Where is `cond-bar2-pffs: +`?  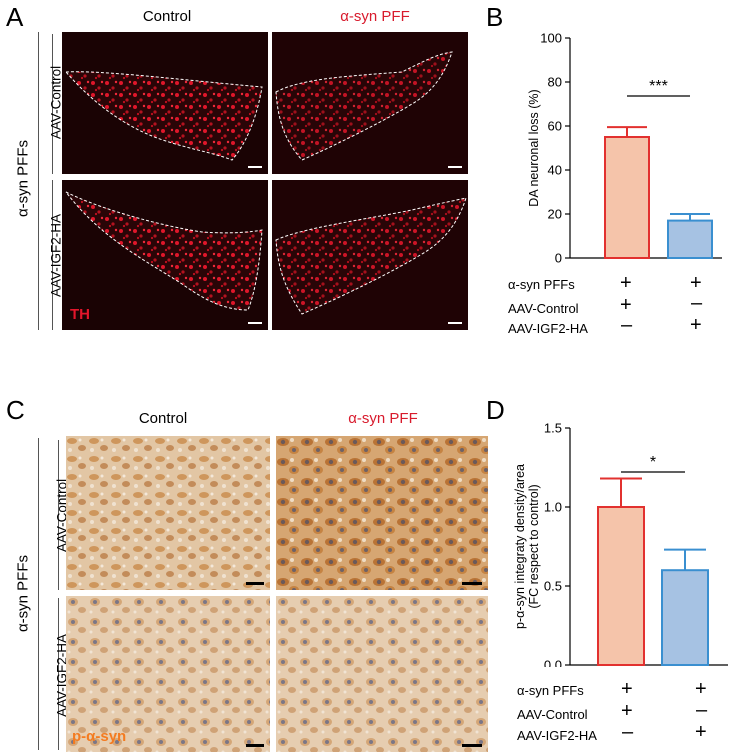 cond-bar2-pffs: + is located at coordinates (696, 283).